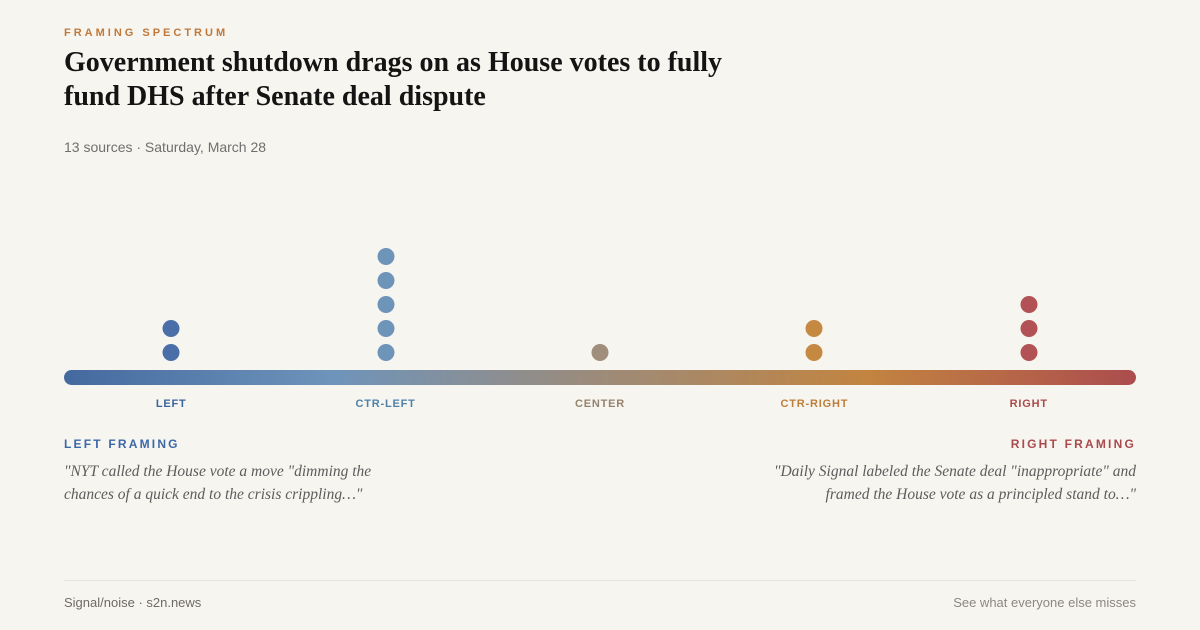 This screenshot has width=1200, height=630. What do you see at coordinates (600, 404) in the screenshot?
I see `axis-label-center: CENTER` at bounding box center [600, 404].